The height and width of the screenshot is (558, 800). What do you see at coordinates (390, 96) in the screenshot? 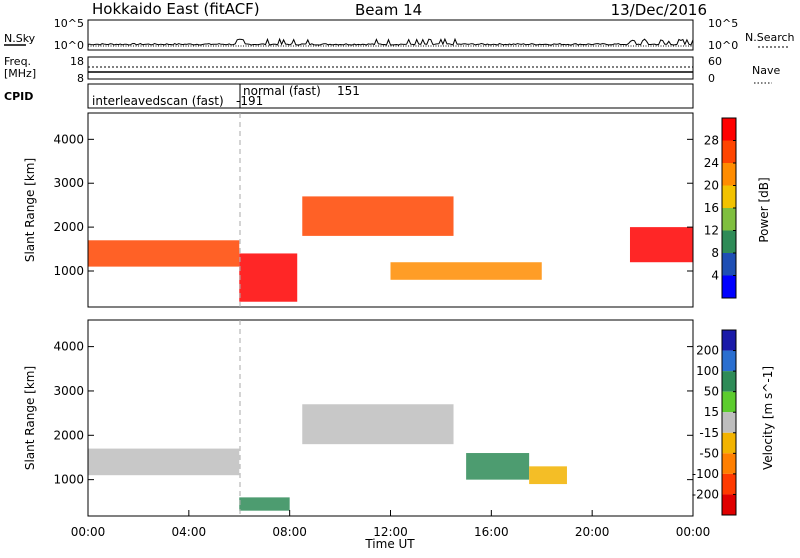
I see `cpid-panel` at bounding box center [390, 96].